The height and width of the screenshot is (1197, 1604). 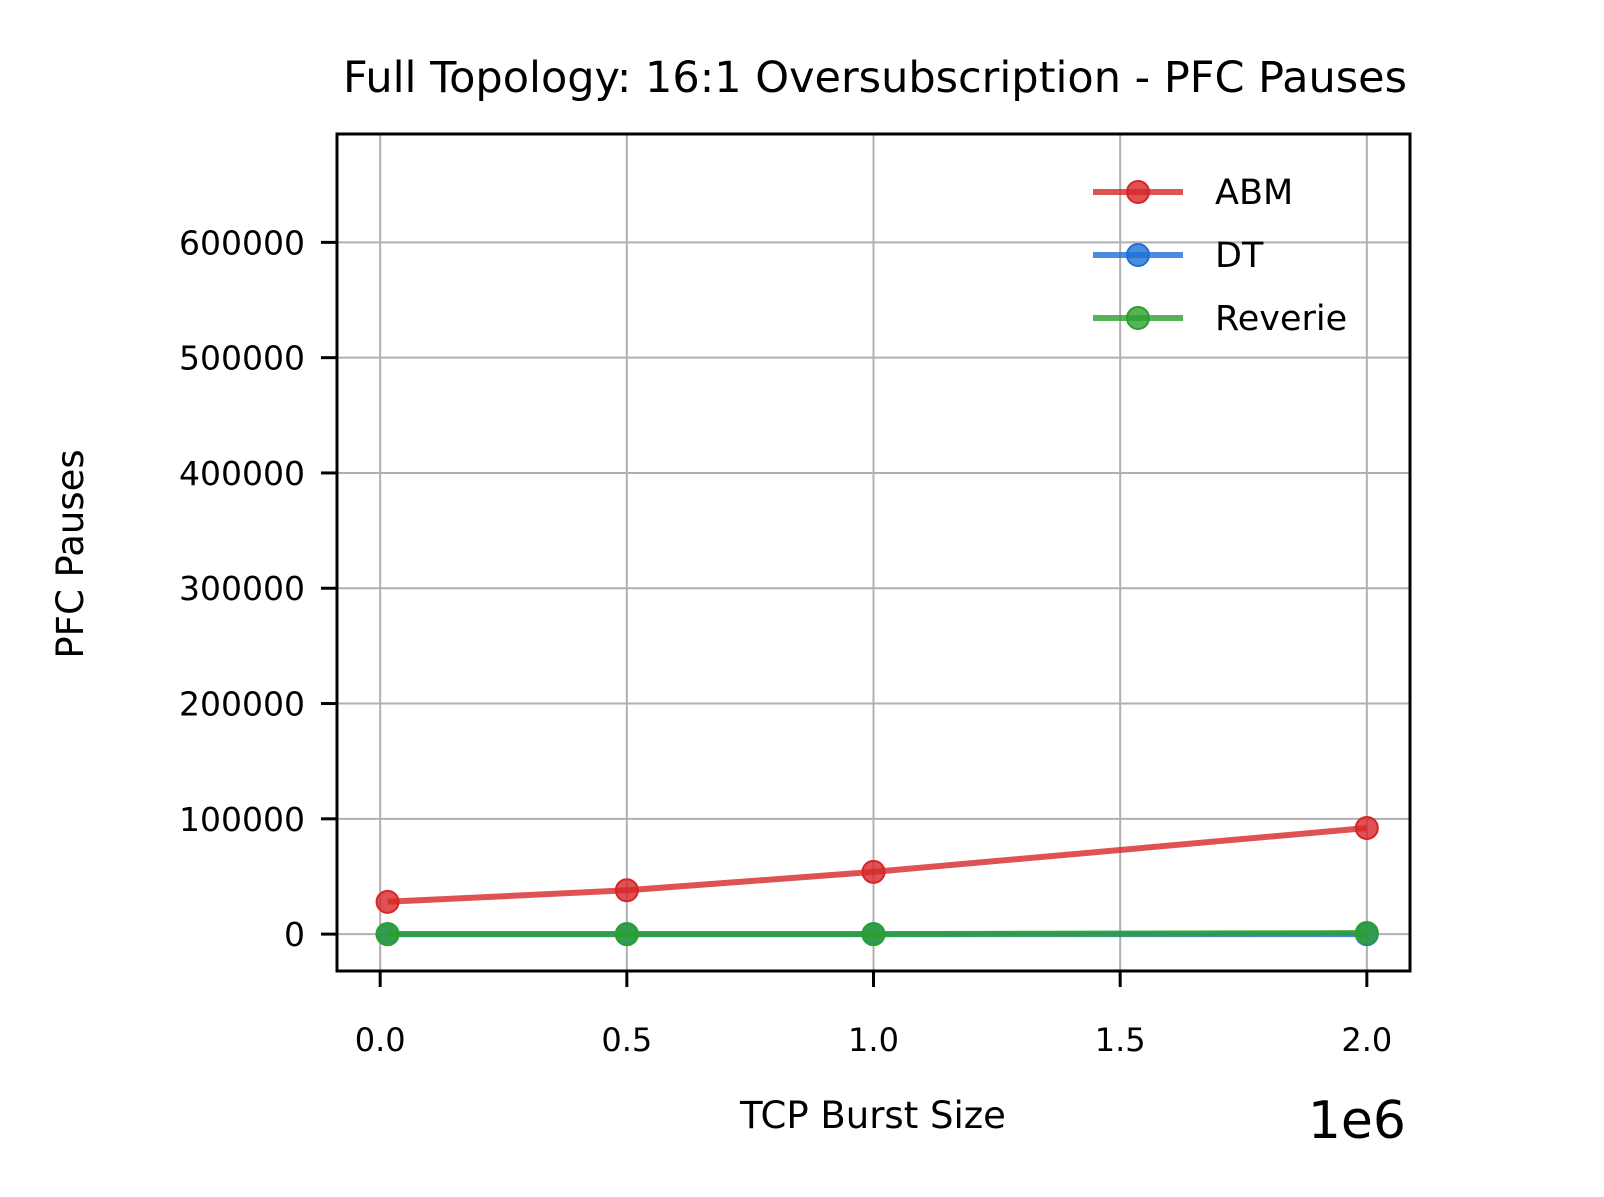 I want to click on legend-label-reverie: Reverie, so click(x=1281, y=319).